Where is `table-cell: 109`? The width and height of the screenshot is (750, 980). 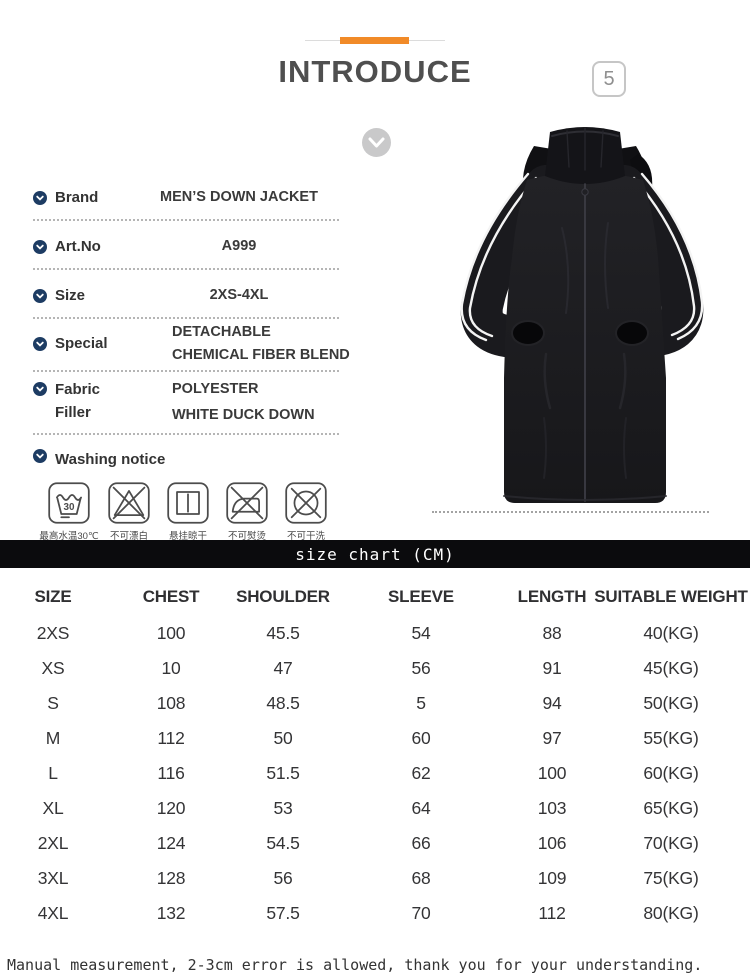 table-cell: 109 is located at coordinates (552, 878).